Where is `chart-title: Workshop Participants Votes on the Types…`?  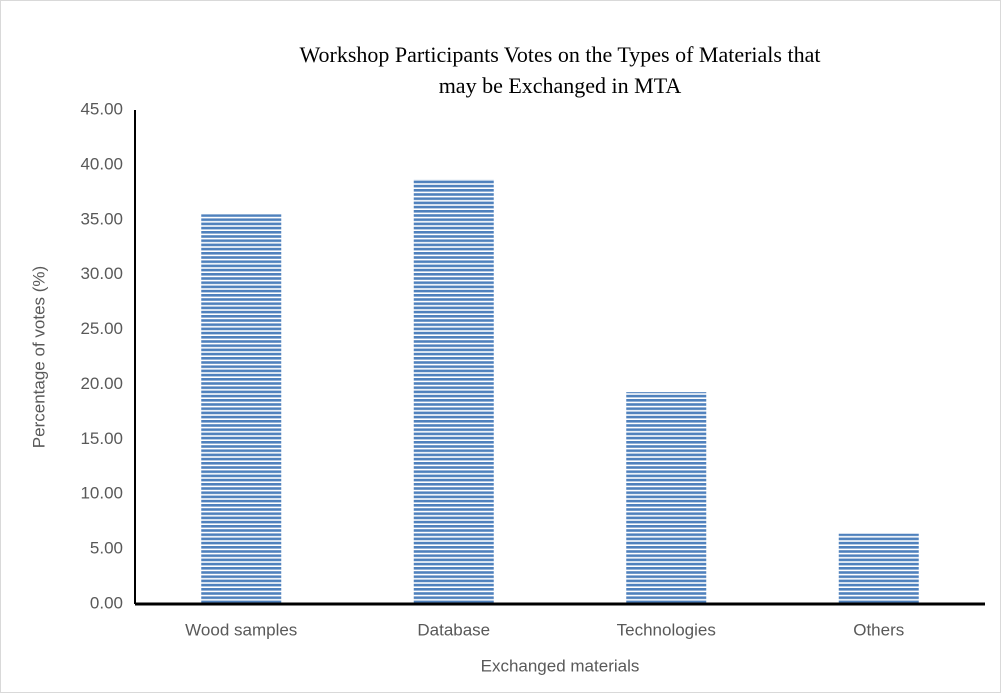 chart-title: Workshop Participants Votes on the Types… is located at coordinates (560, 54).